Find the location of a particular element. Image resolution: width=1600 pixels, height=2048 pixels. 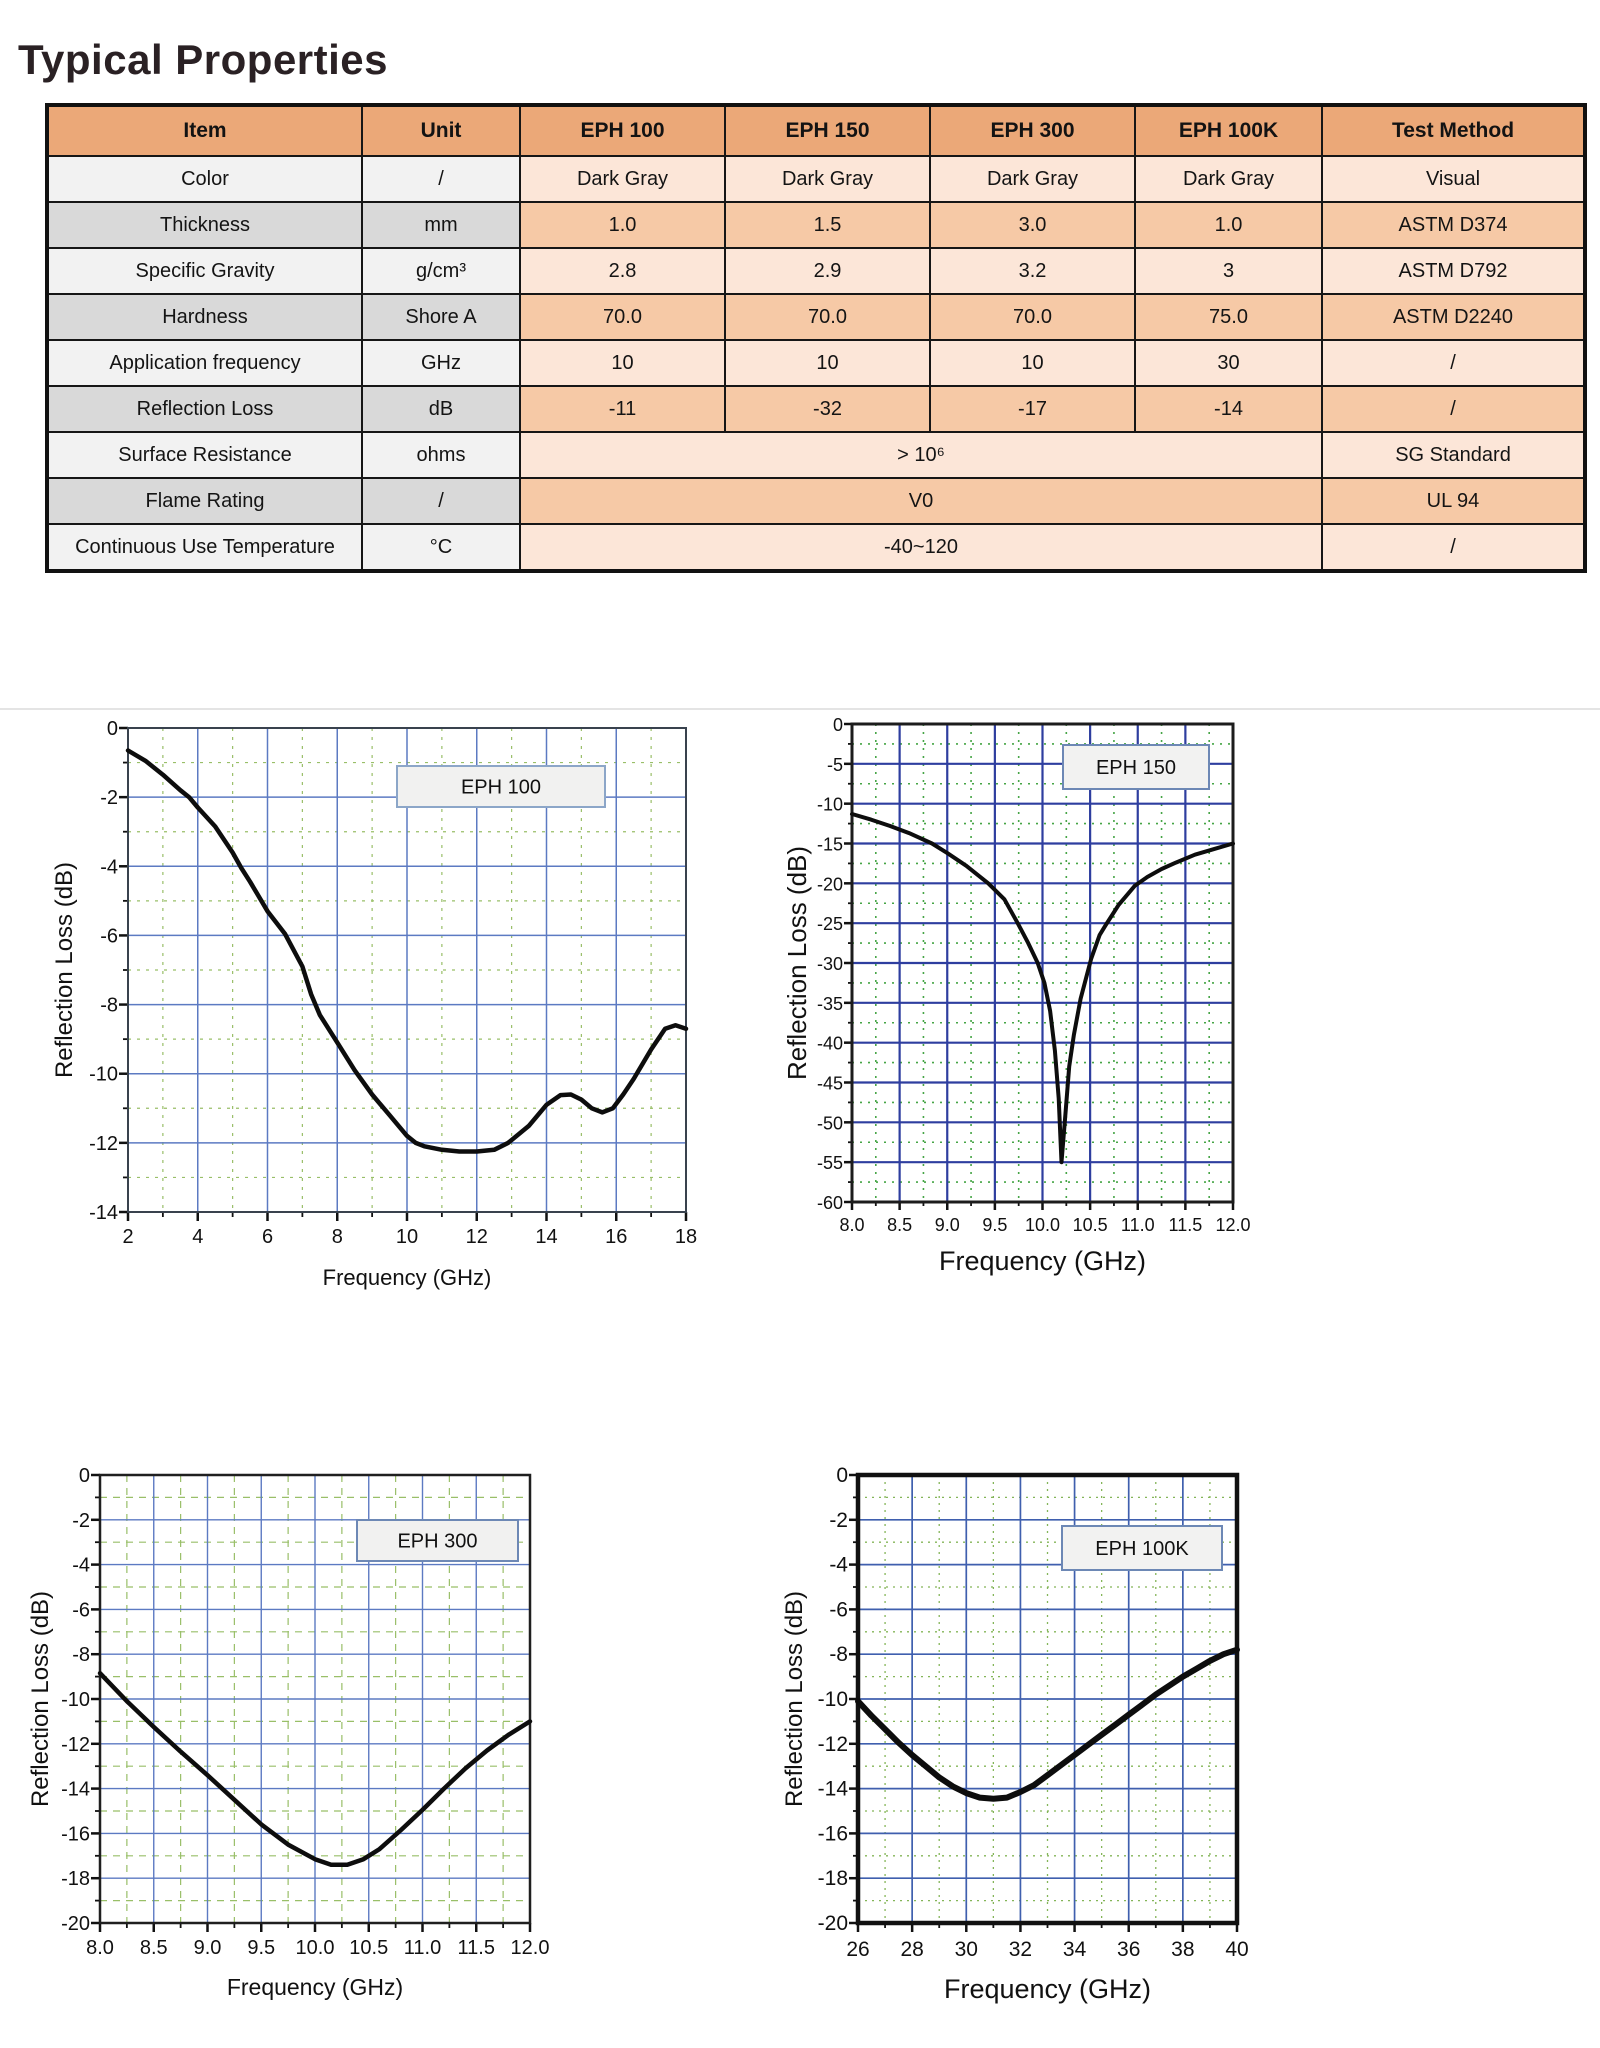

cell-value: 1.0 is located at coordinates (622, 225).